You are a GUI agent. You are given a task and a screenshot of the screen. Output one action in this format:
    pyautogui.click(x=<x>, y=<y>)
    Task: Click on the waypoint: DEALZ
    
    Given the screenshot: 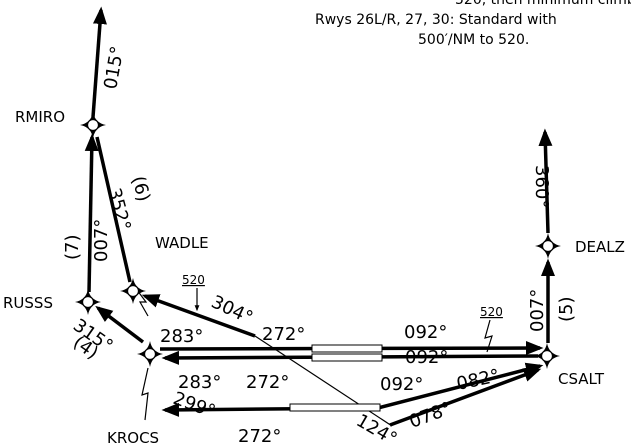 What is the action you would take?
    pyautogui.click(x=600, y=247)
    